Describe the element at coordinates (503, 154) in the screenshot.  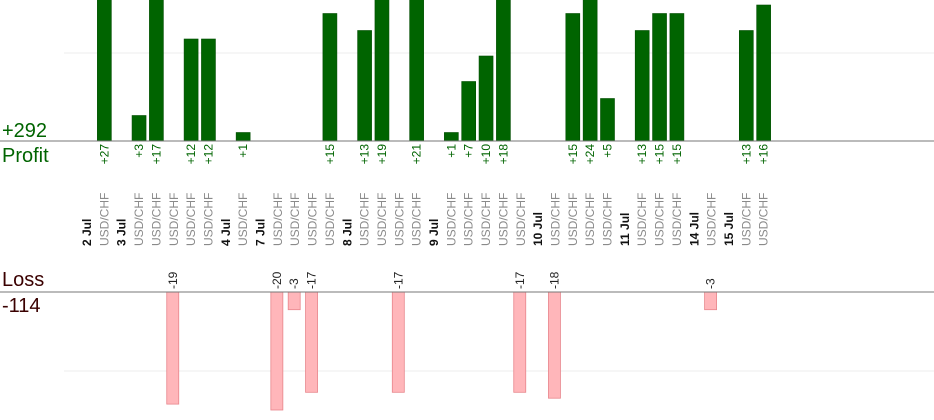
I see `profit-value-label: +18` at that location.